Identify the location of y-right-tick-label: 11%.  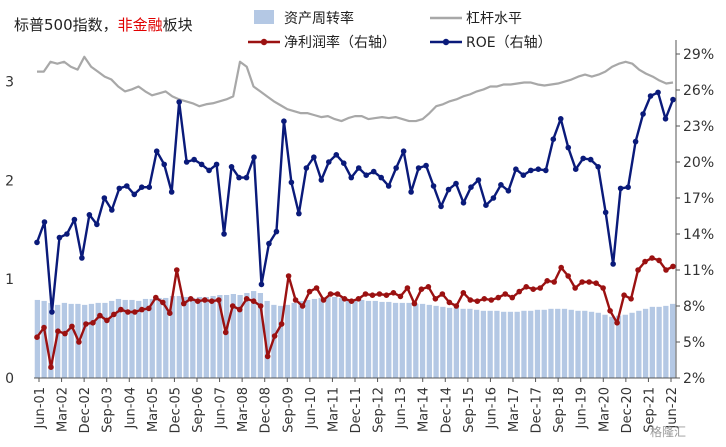
(698, 271).